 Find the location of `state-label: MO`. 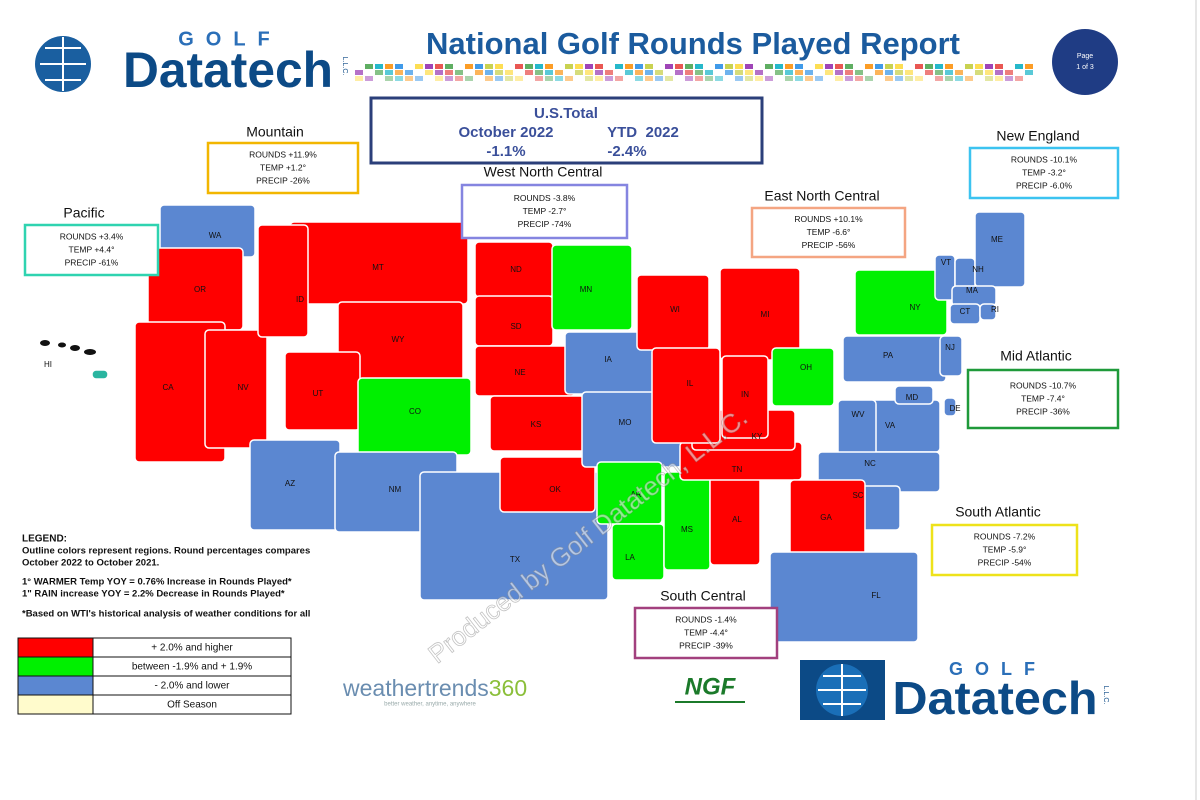

state-label: MO is located at coordinates (625, 422).